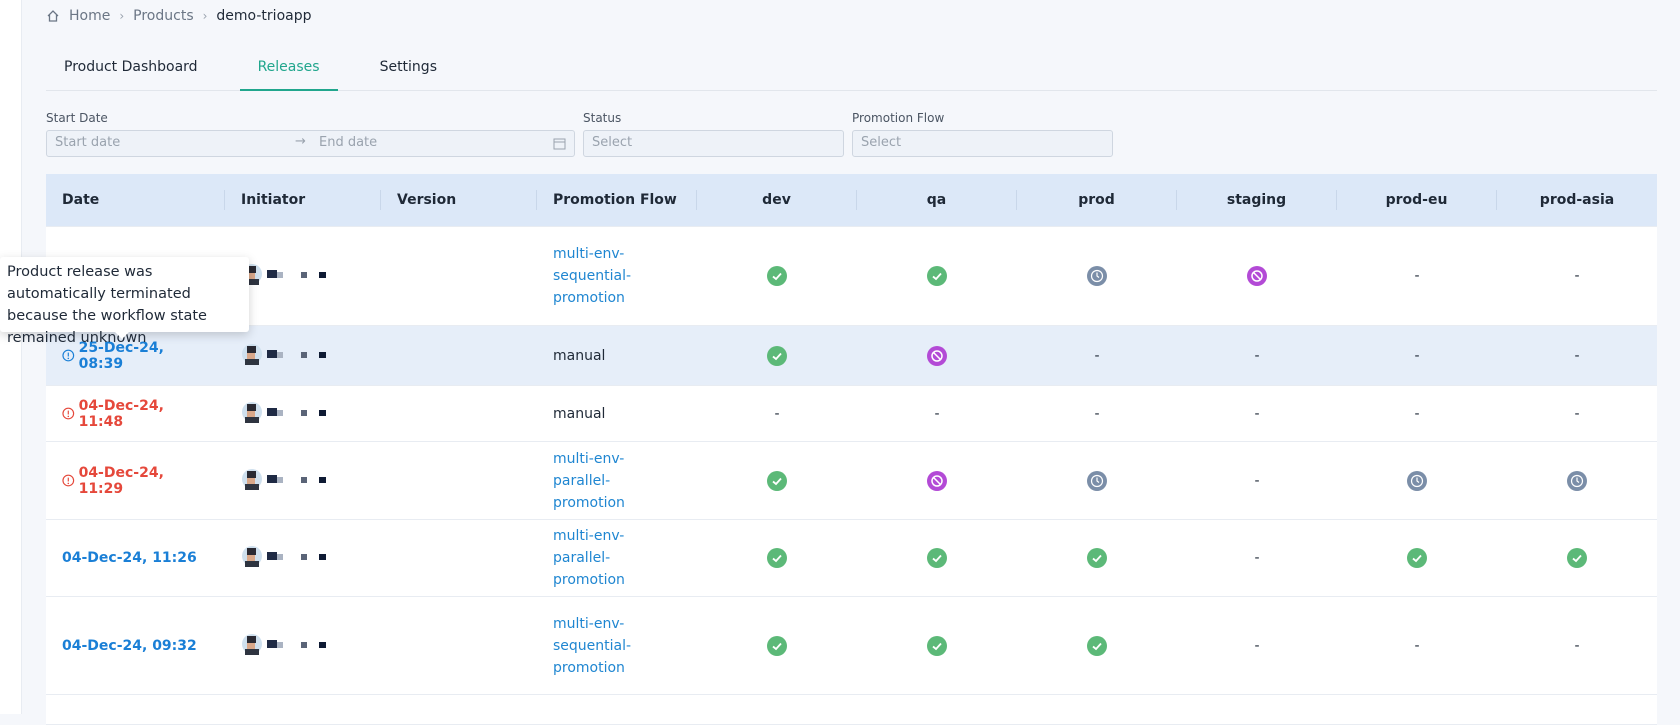 This screenshot has height=725, width=1680. Describe the element at coordinates (131, 67) in the screenshot. I see `tab: Product Dashboard` at that location.